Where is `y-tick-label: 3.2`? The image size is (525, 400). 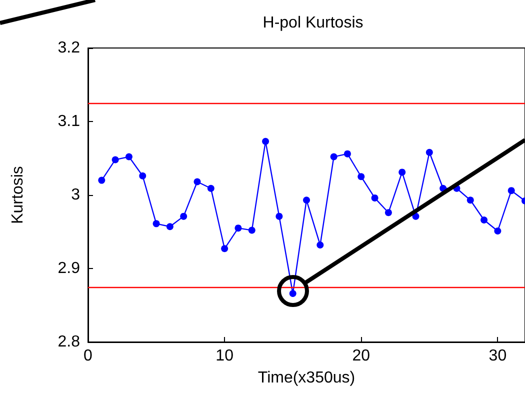 y-tick-label: 3.2 is located at coordinates (69, 48).